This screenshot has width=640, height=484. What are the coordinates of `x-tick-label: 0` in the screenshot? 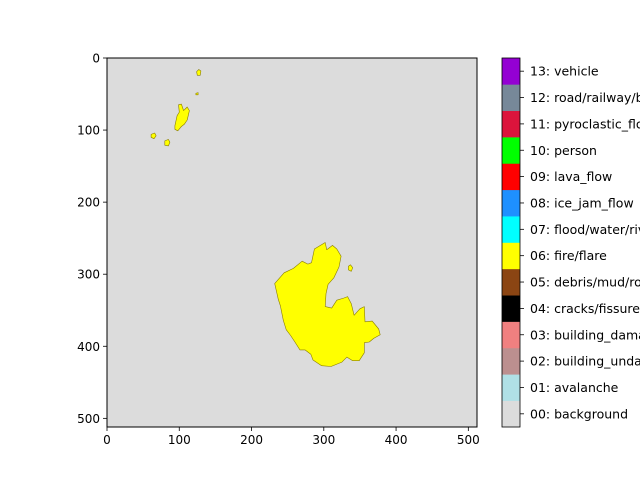 It's located at (107, 440).